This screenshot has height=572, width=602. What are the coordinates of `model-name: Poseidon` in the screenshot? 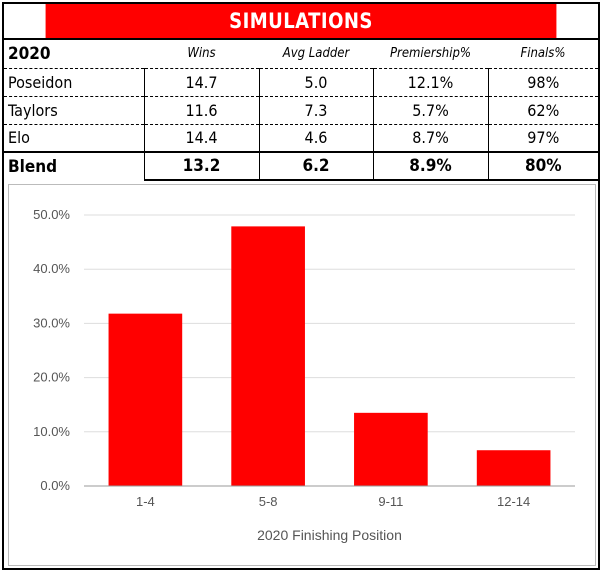 It's located at (74, 81).